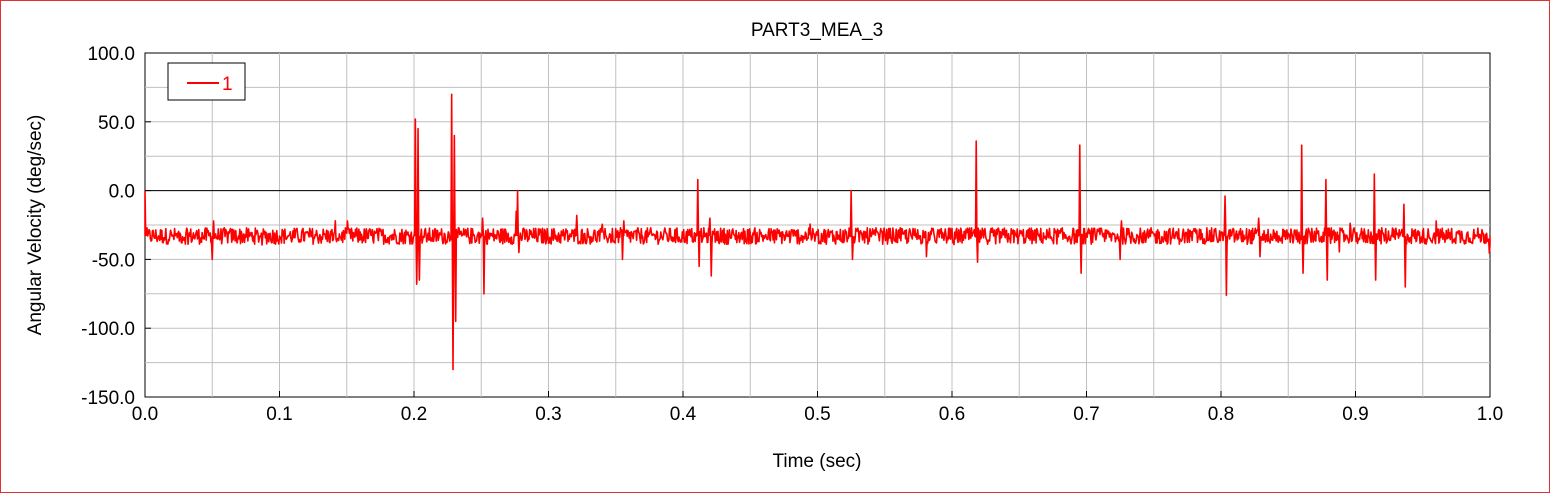 The height and width of the screenshot is (493, 1550). I want to click on x-tick-label: 0.7, so click(1086, 414).